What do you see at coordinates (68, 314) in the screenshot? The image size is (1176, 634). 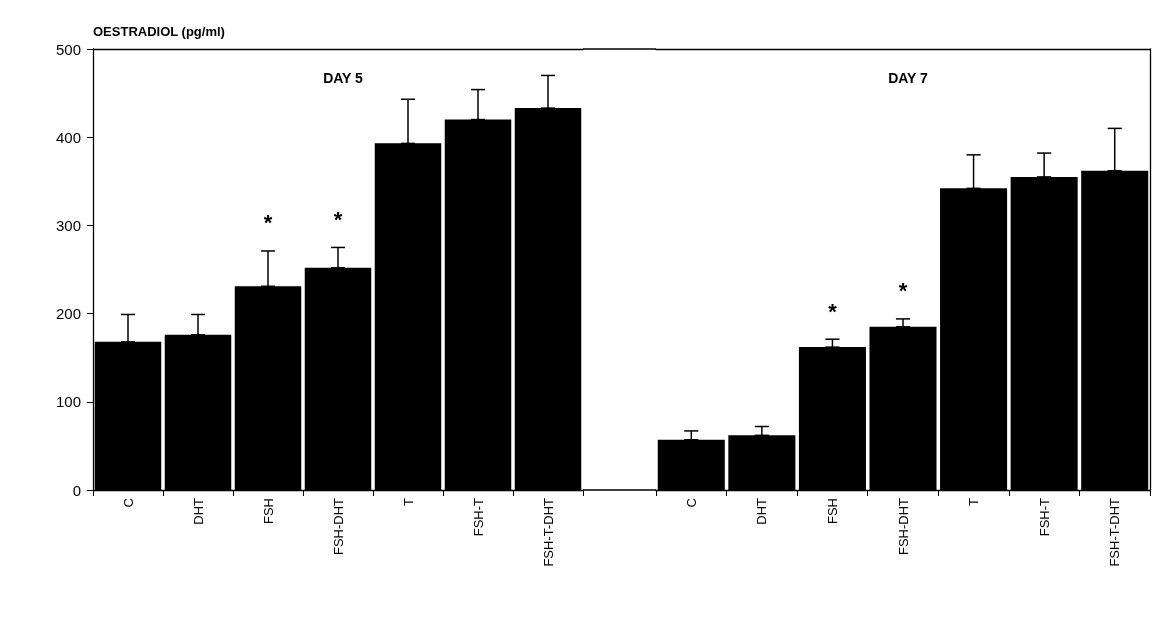 I see `y-tick-label: 200` at bounding box center [68, 314].